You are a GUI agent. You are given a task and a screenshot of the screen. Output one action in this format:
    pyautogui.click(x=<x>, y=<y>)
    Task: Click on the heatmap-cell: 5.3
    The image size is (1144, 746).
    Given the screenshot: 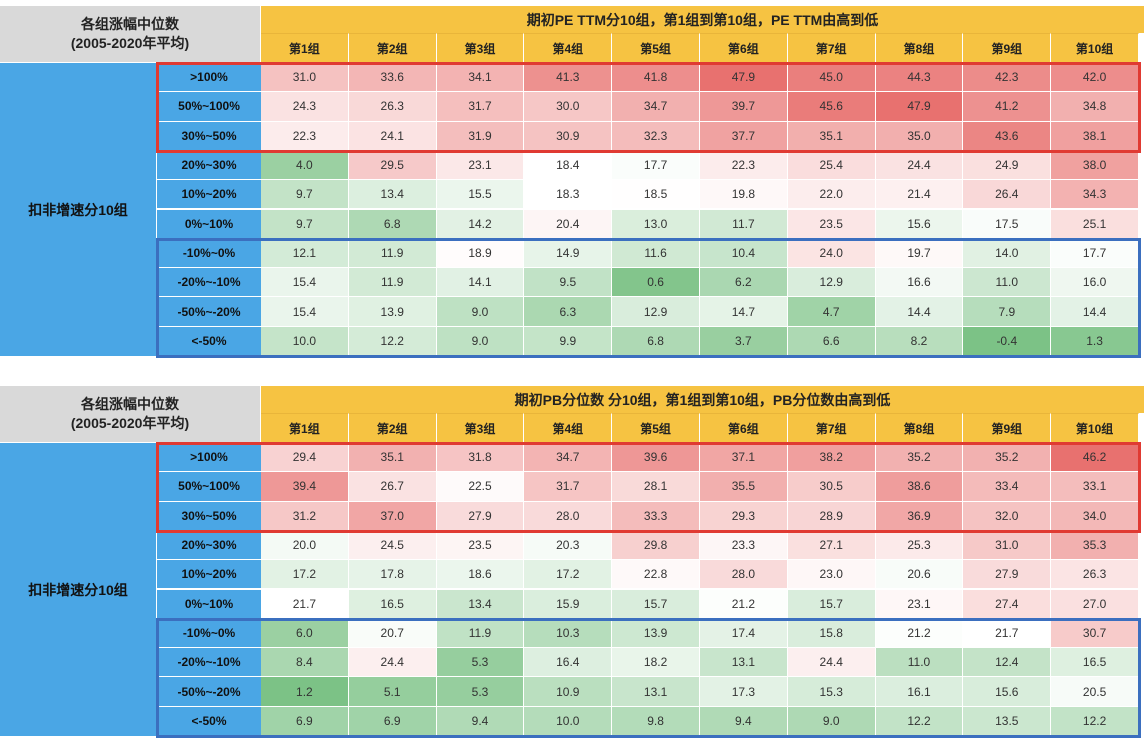 What is the action you would take?
    pyautogui.click(x=480, y=663)
    